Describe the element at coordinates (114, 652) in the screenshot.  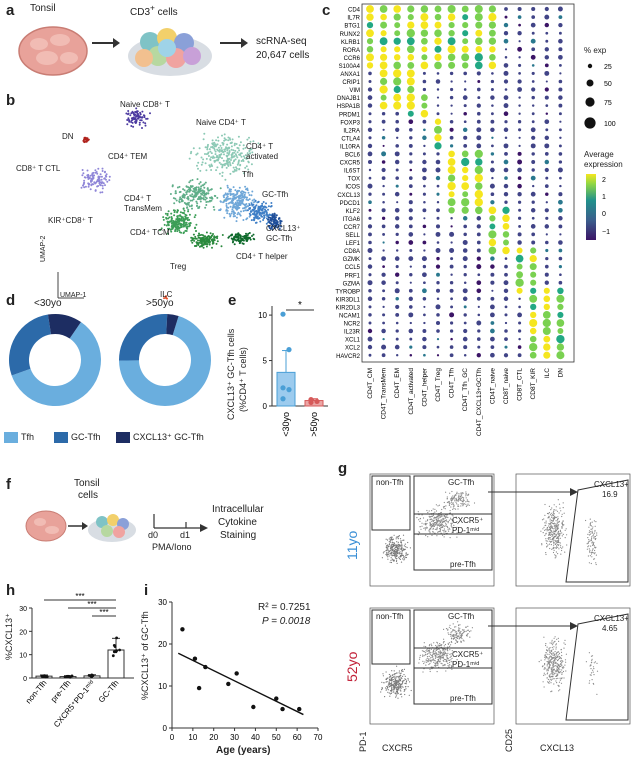
I see `point-h` at that location.